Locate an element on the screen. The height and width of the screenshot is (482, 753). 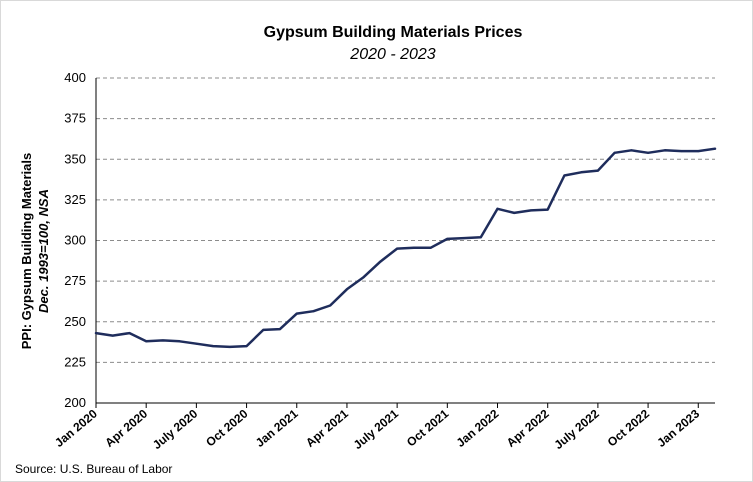
x-tick-label: Jan 2022 is located at coordinates (478, 428).